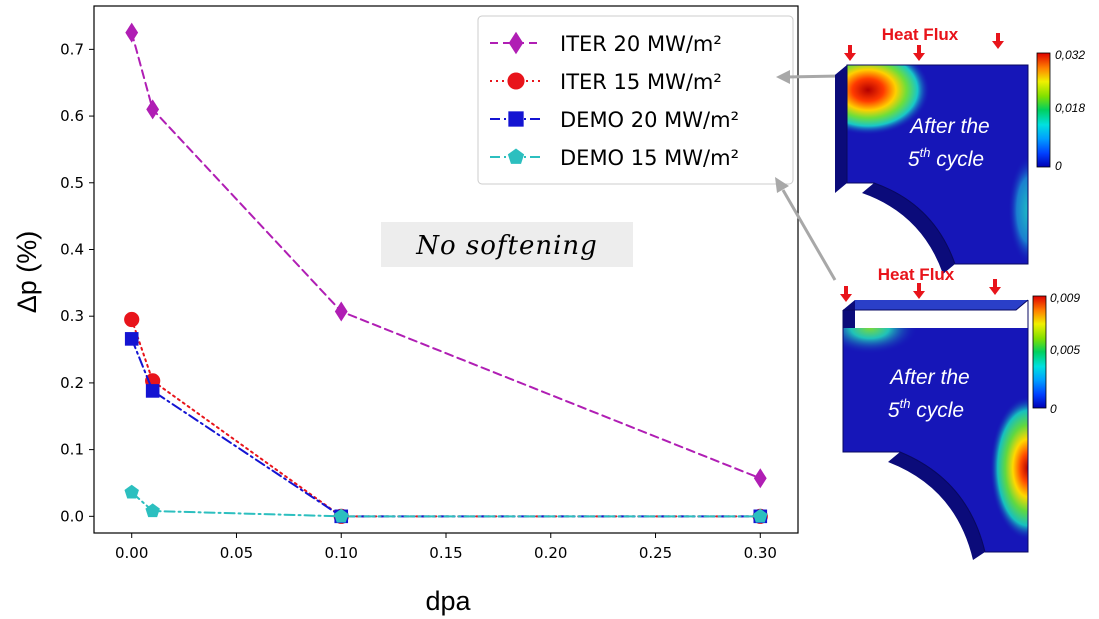 This screenshot has height=619, width=1099. I want to click on annotation-box, so click(507, 244).